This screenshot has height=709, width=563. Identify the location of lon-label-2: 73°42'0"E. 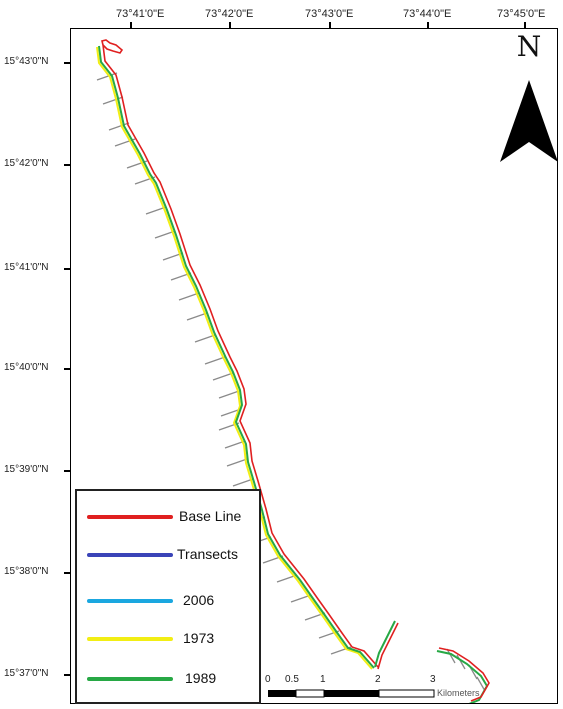
(229, 14).